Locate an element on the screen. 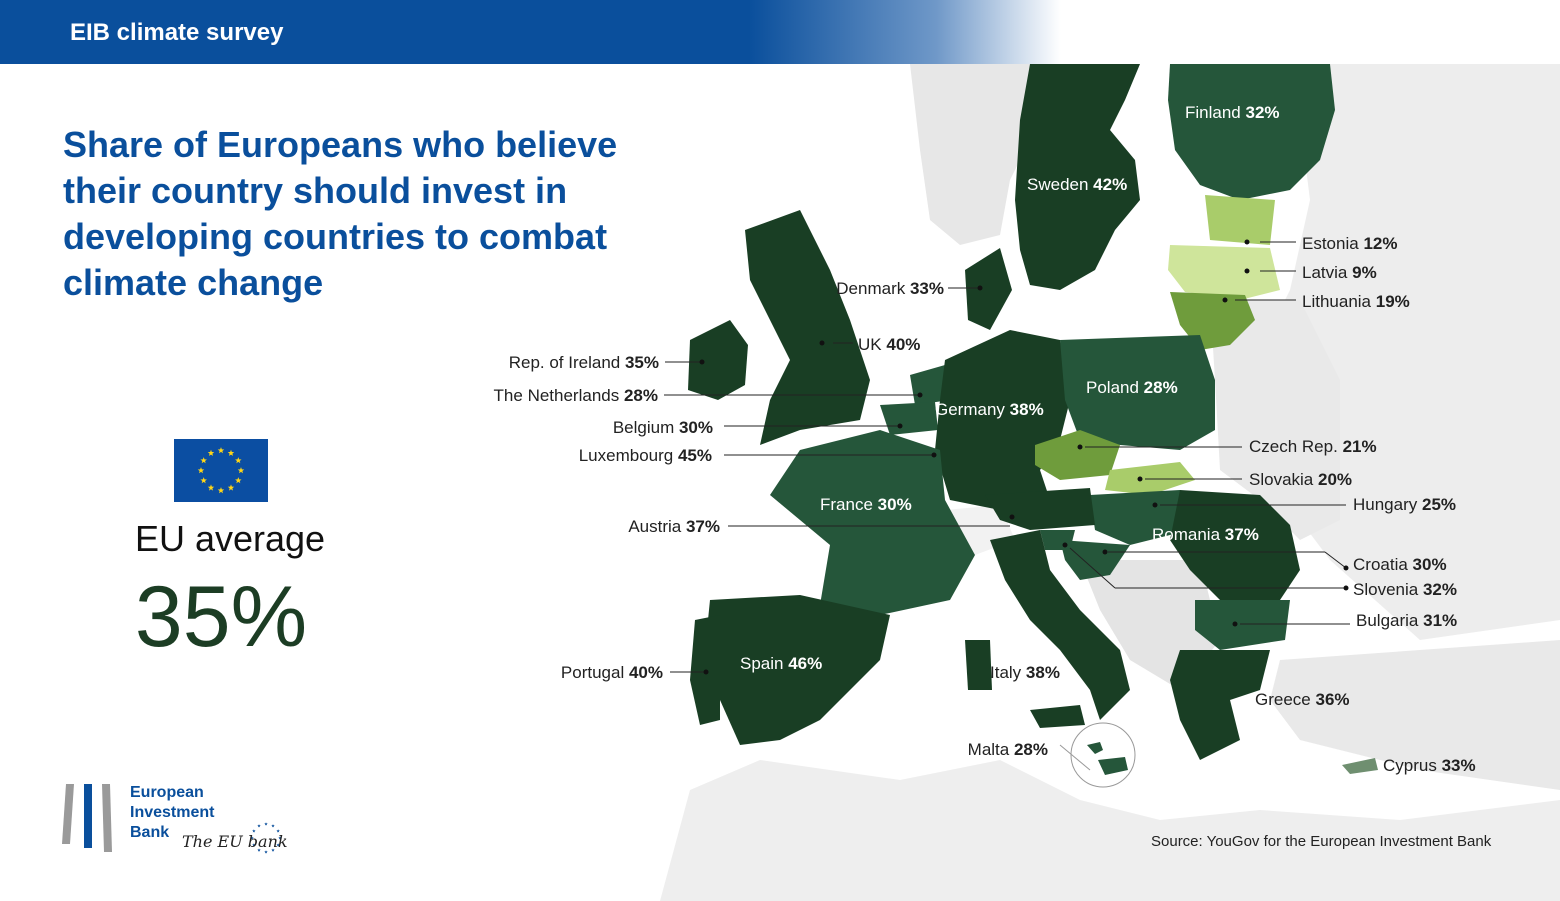  finland-shape is located at coordinates (1251, 132).